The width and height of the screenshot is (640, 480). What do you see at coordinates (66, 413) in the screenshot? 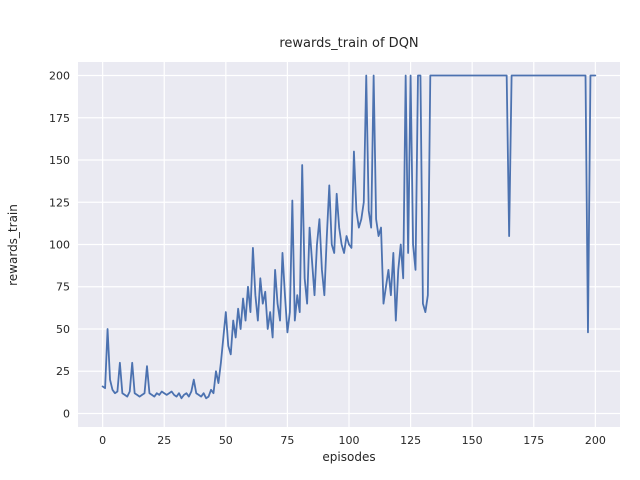
I see `y-tick-label: 0` at bounding box center [66, 413].